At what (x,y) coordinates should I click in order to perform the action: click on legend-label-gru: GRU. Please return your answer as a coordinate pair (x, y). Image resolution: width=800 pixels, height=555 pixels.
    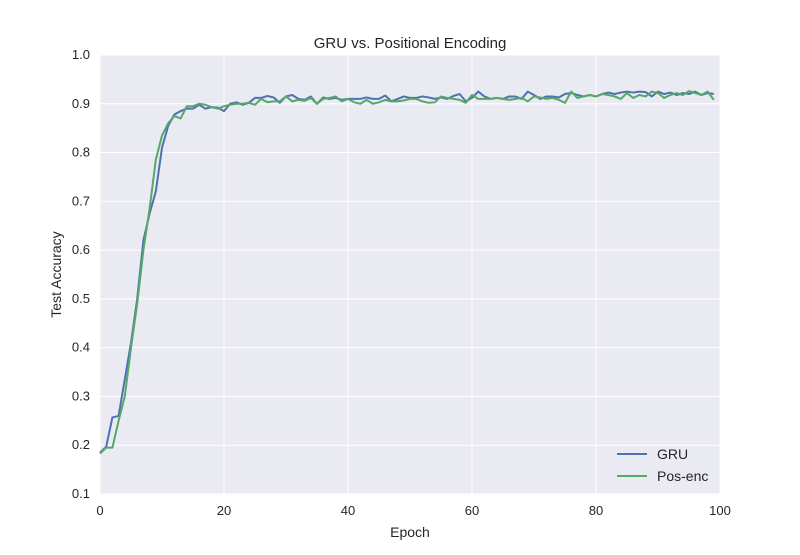
    Looking at the image, I should click on (672, 454).